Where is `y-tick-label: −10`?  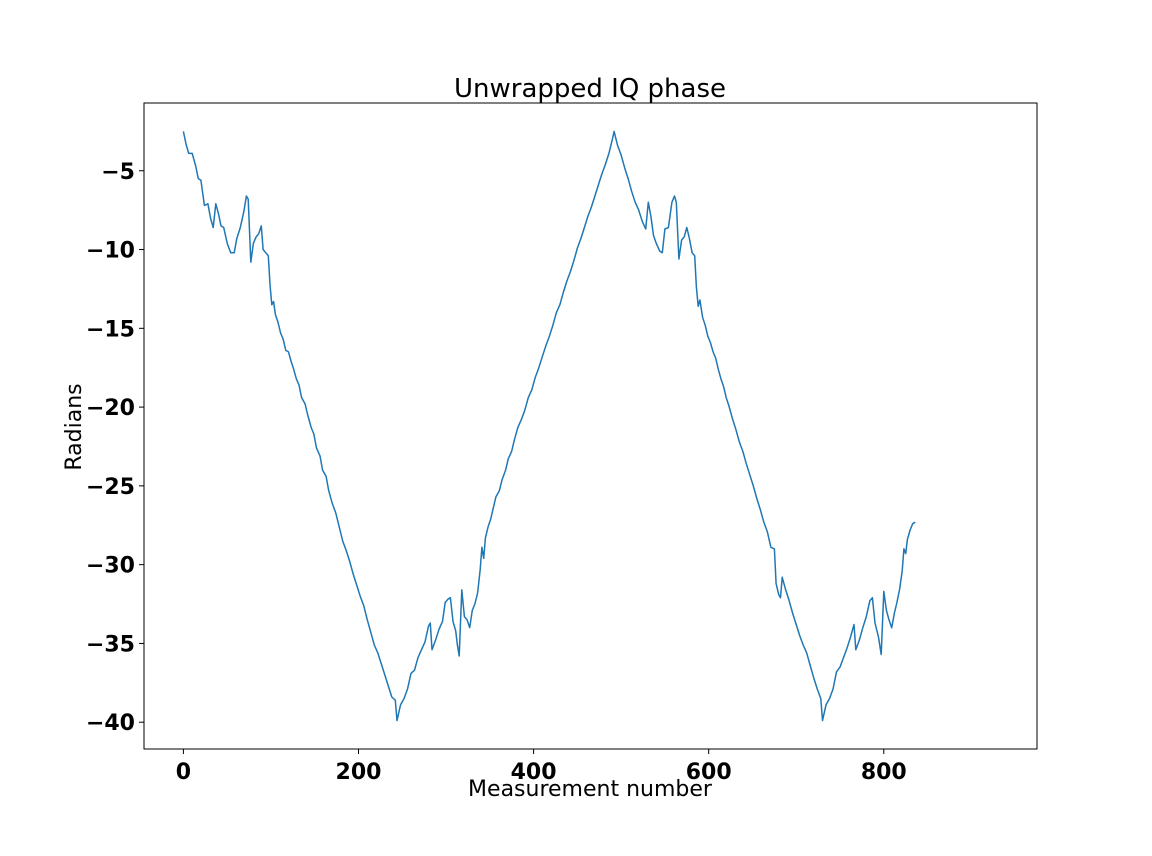 y-tick-label: −10 is located at coordinates (110, 251).